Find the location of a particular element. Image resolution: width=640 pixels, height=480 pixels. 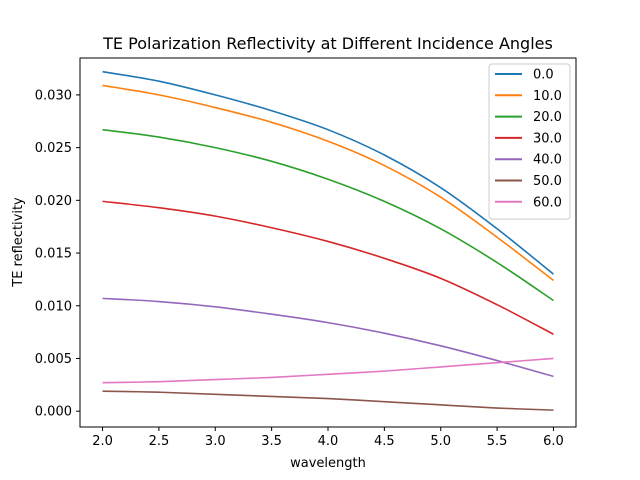

legend-label: 10.0 is located at coordinates (547, 96).